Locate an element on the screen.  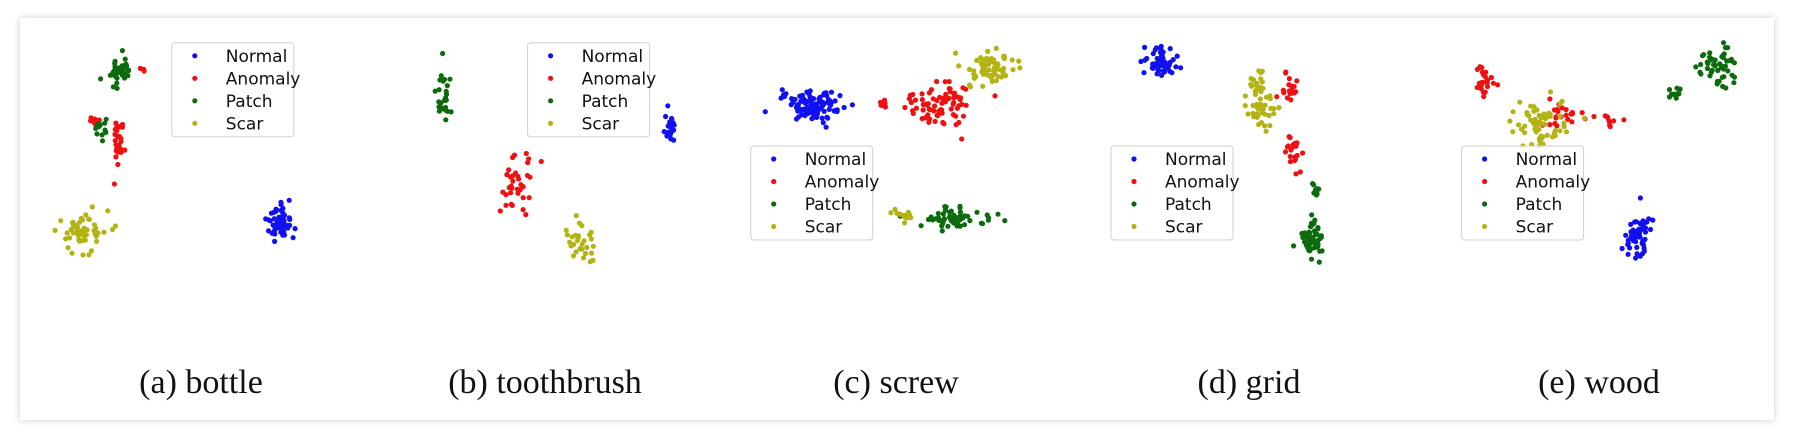
caption-toothbrush: (b) toothbrush is located at coordinates (545, 382).